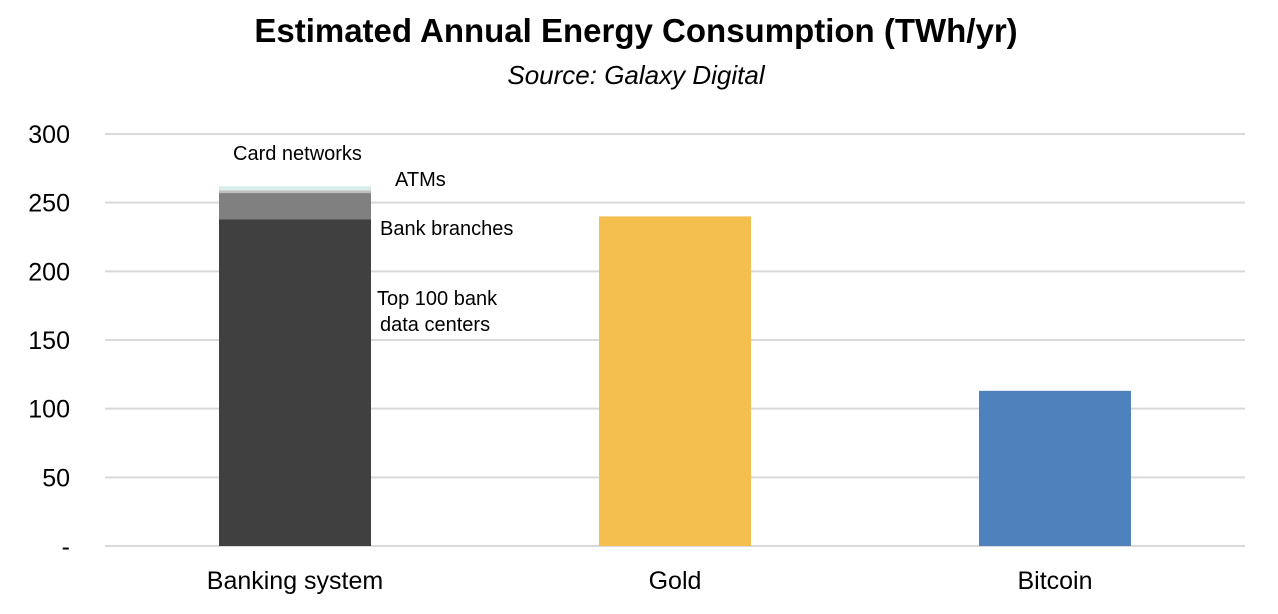  What do you see at coordinates (1054, 581) in the screenshot?
I see `x-tick-label: Bitcoin` at bounding box center [1054, 581].